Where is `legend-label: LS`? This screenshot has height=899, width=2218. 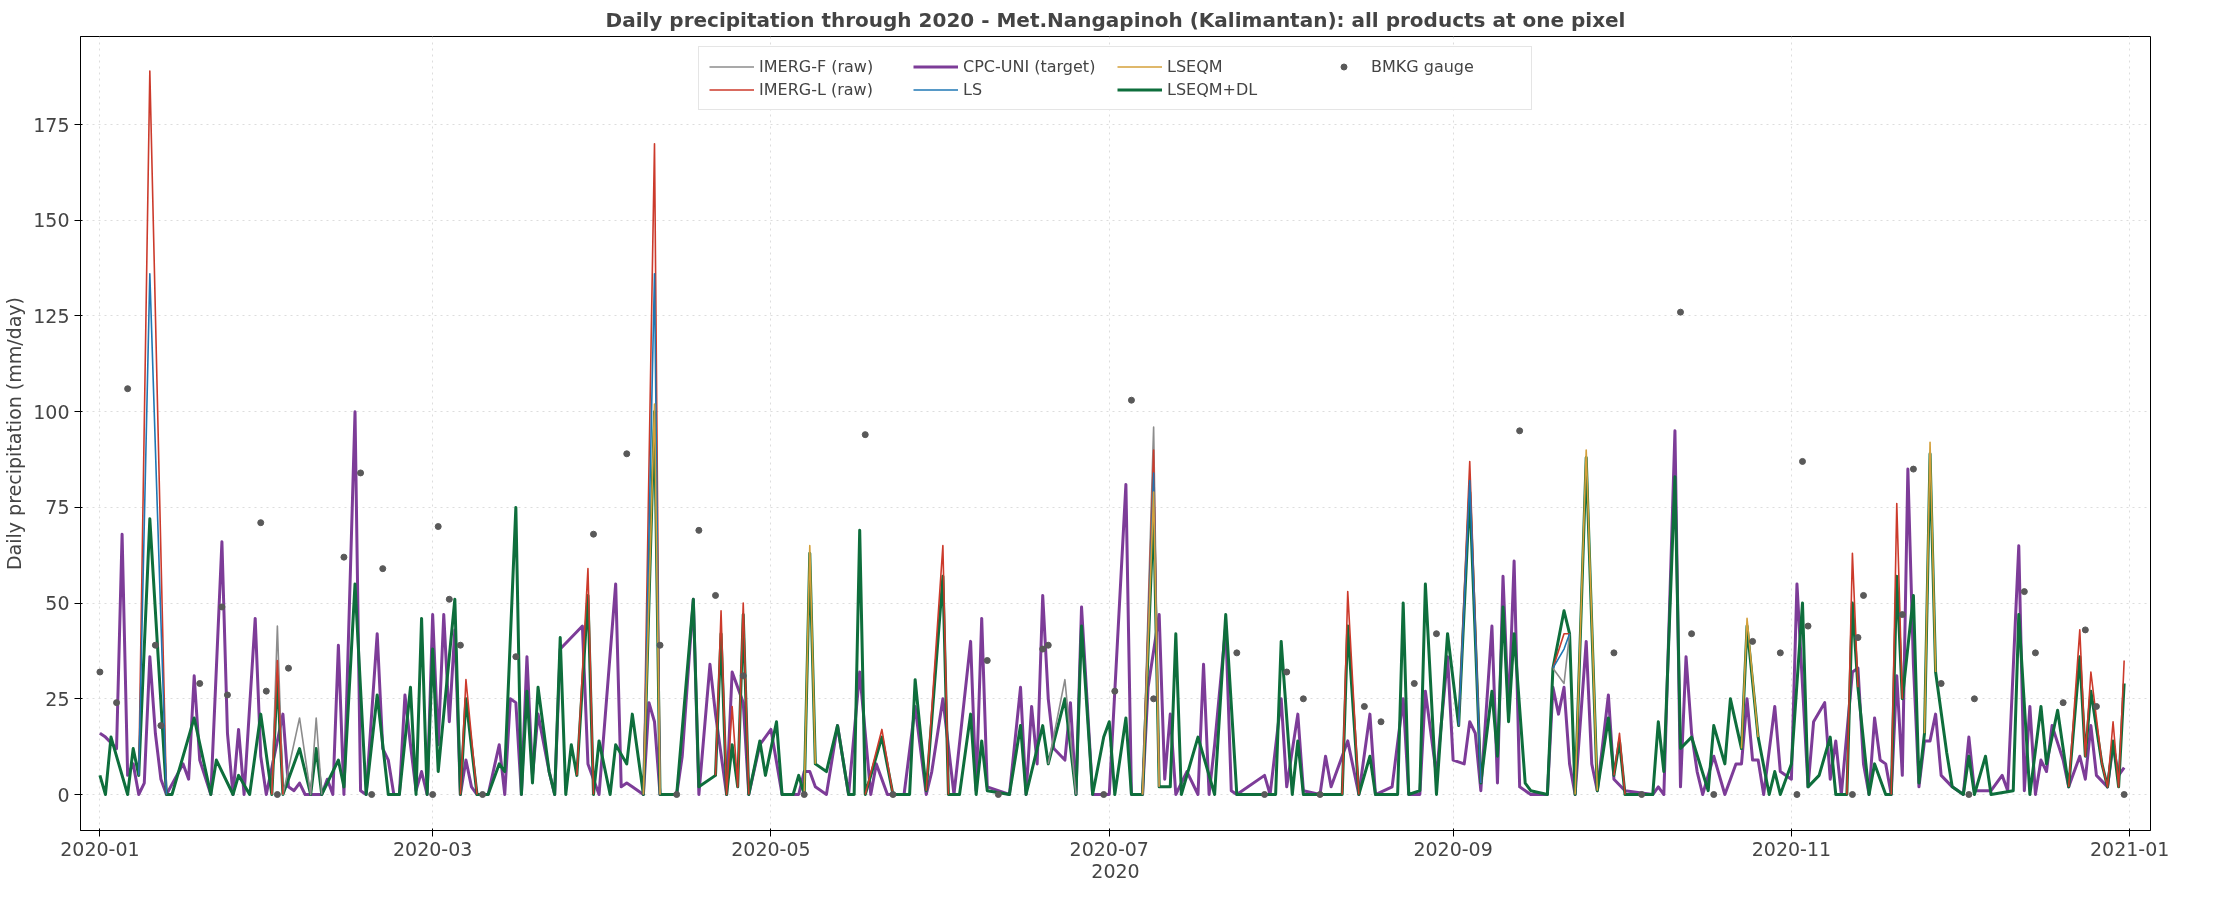 legend-label: LS is located at coordinates (973, 89).